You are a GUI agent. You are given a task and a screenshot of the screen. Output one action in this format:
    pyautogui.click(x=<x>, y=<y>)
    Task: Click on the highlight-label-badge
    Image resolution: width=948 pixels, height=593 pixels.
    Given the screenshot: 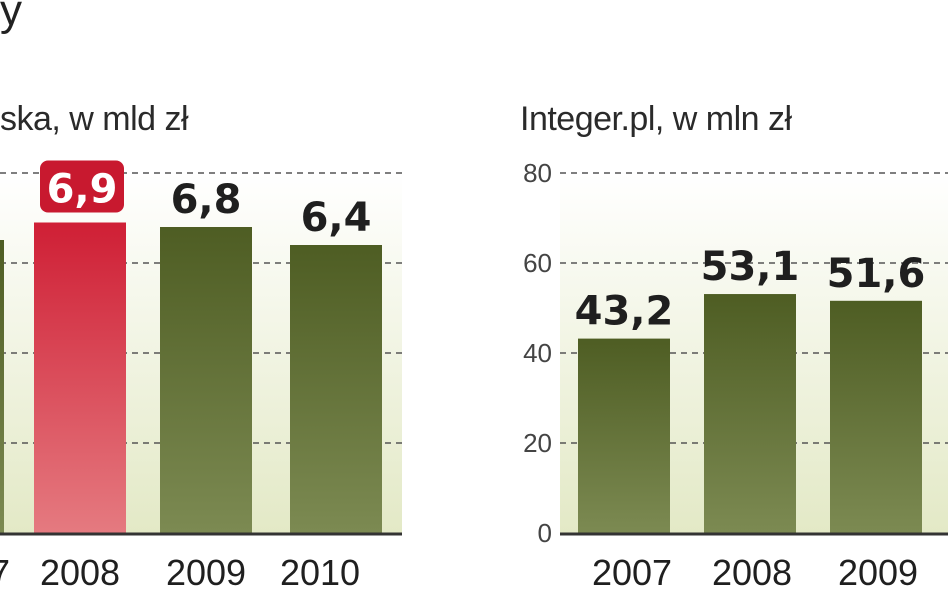 What is the action you would take?
    pyautogui.click(x=82, y=186)
    